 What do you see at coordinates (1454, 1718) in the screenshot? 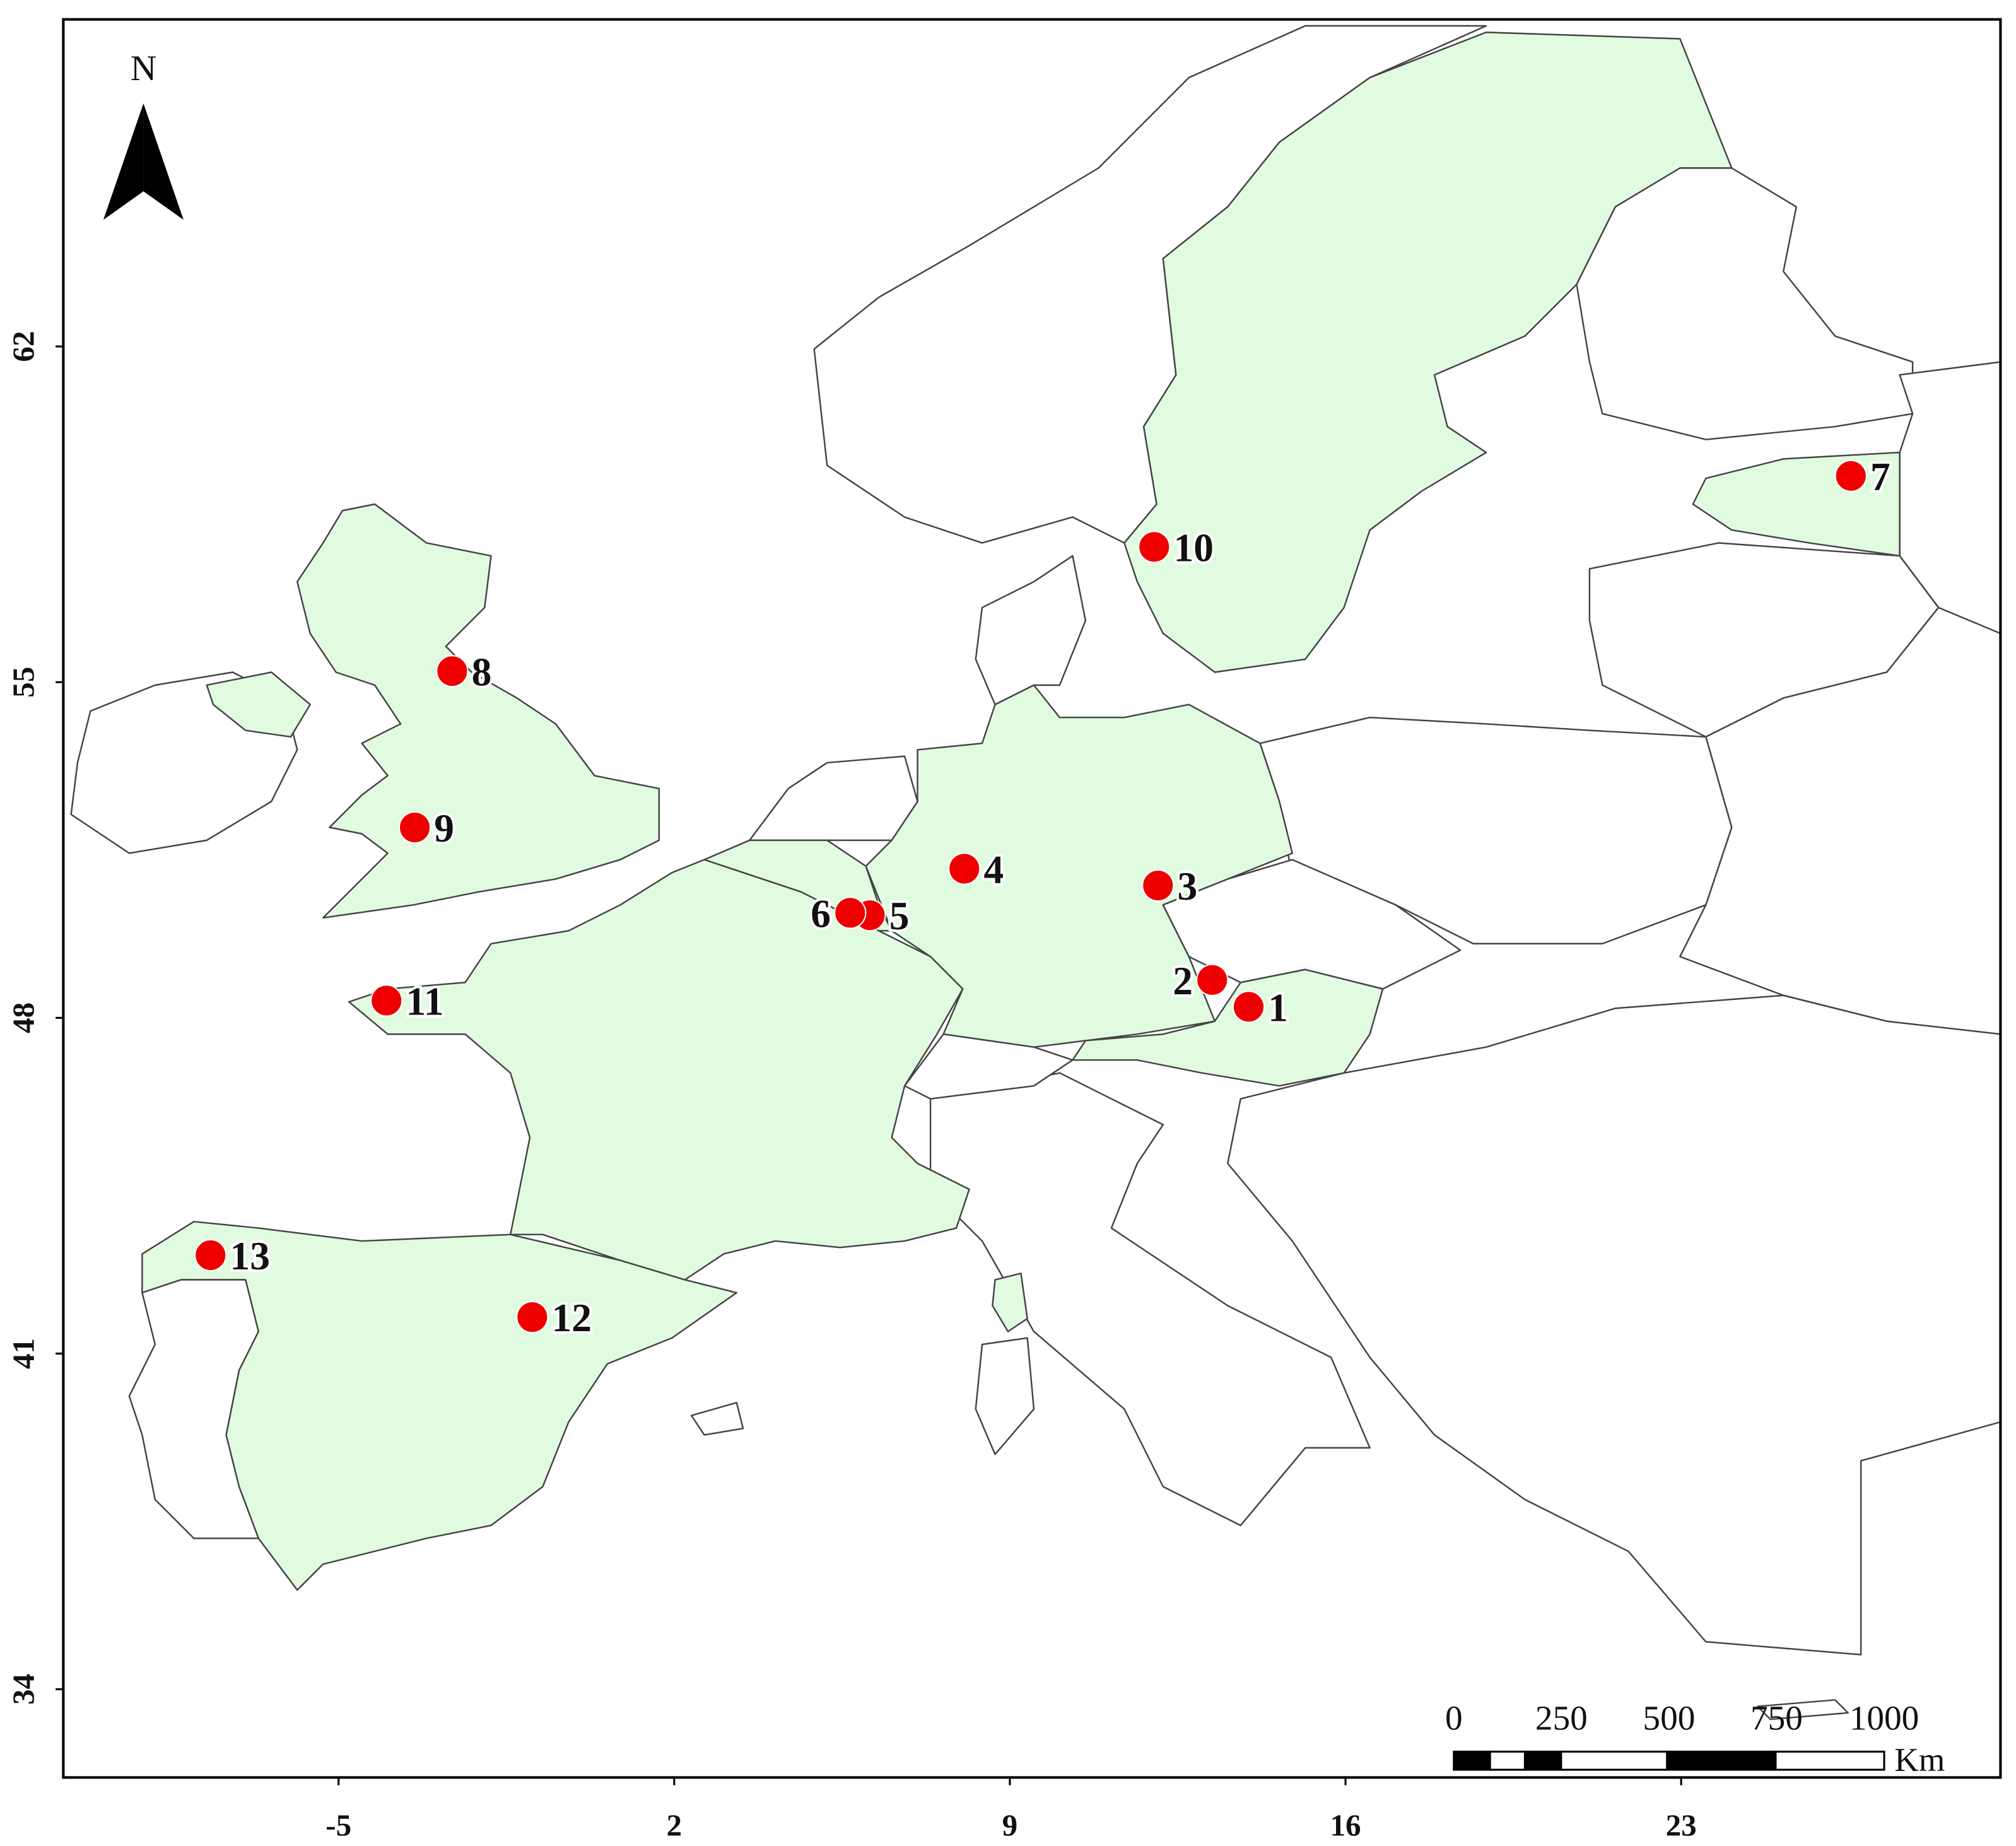
I see `scale-label: 0` at bounding box center [1454, 1718].